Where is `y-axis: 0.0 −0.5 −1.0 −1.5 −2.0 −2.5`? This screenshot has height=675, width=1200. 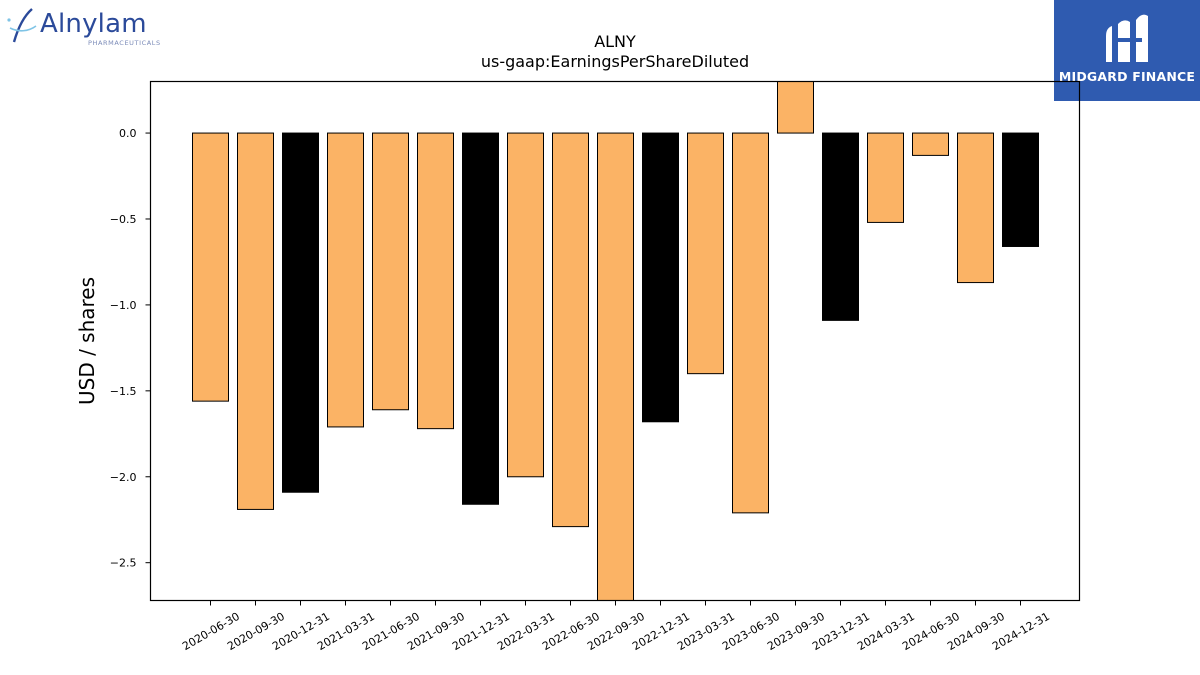
y-axis: 0.0 −0.5 −1.0 −1.5 −2.0 −2.5 is located at coordinates (130, 348).